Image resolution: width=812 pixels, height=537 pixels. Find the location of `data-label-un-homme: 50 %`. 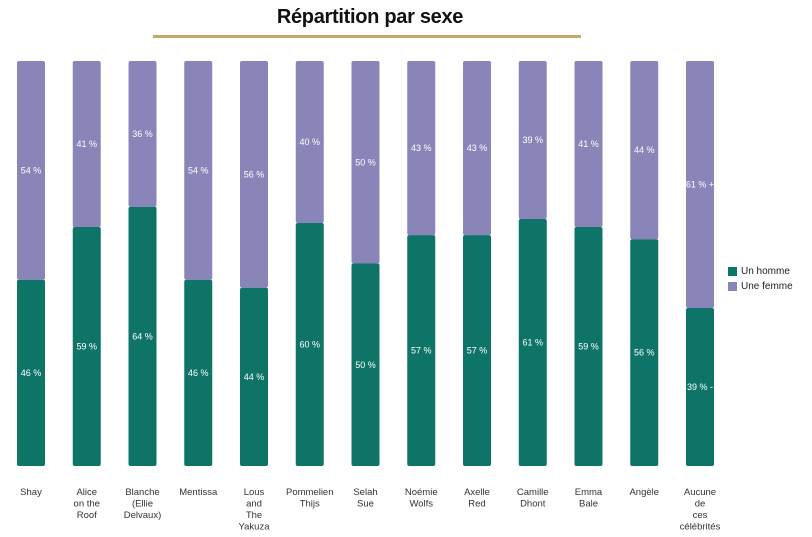

data-label-un-homme: 50 % is located at coordinates (365, 365).